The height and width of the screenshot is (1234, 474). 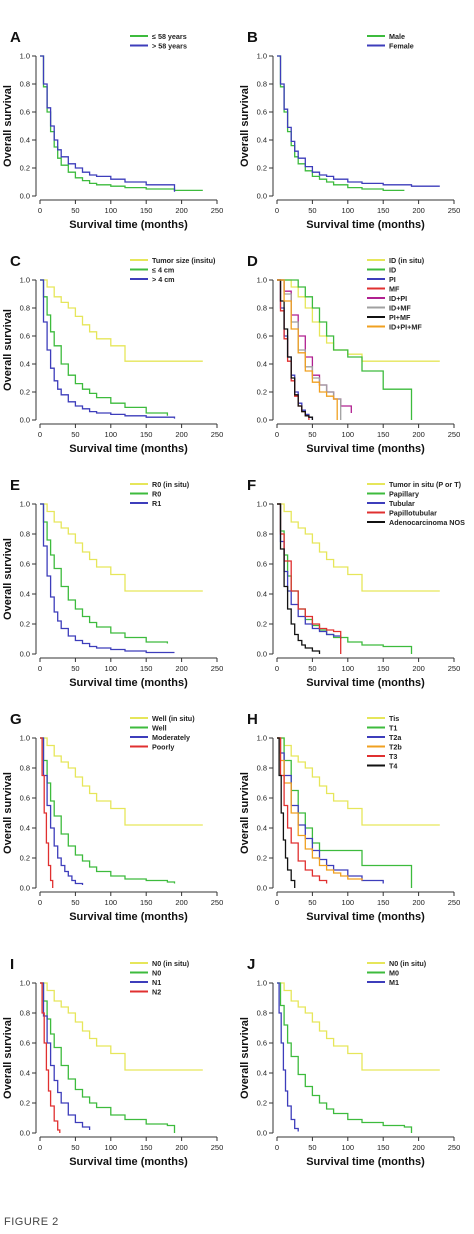 What do you see at coordinates (15, 485) in the screenshot?
I see `panel-label: E` at bounding box center [15, 485].